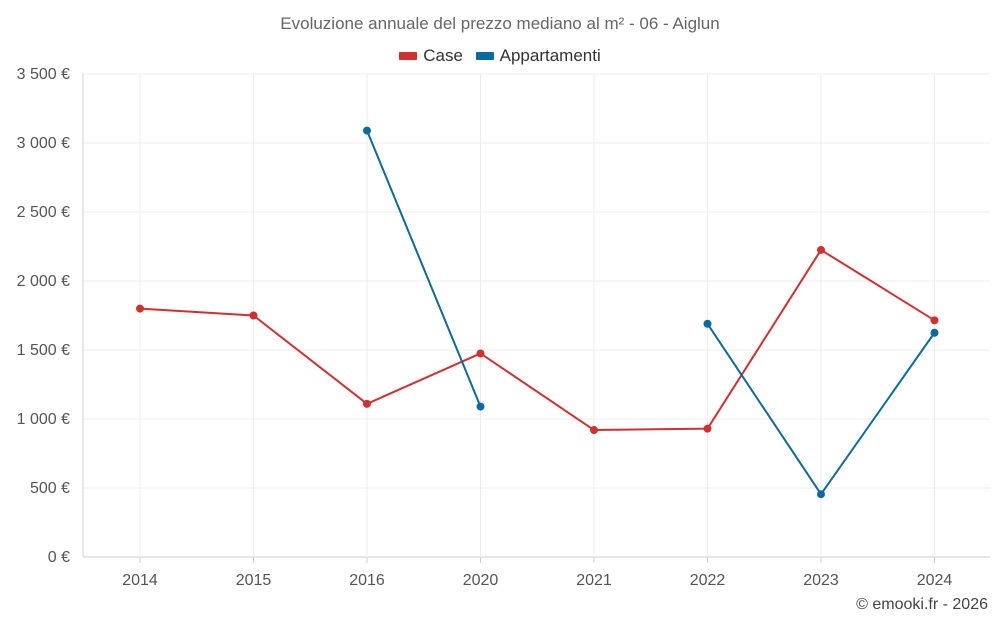  I want to click on x-tick-label: 2021, so click(594, 580).